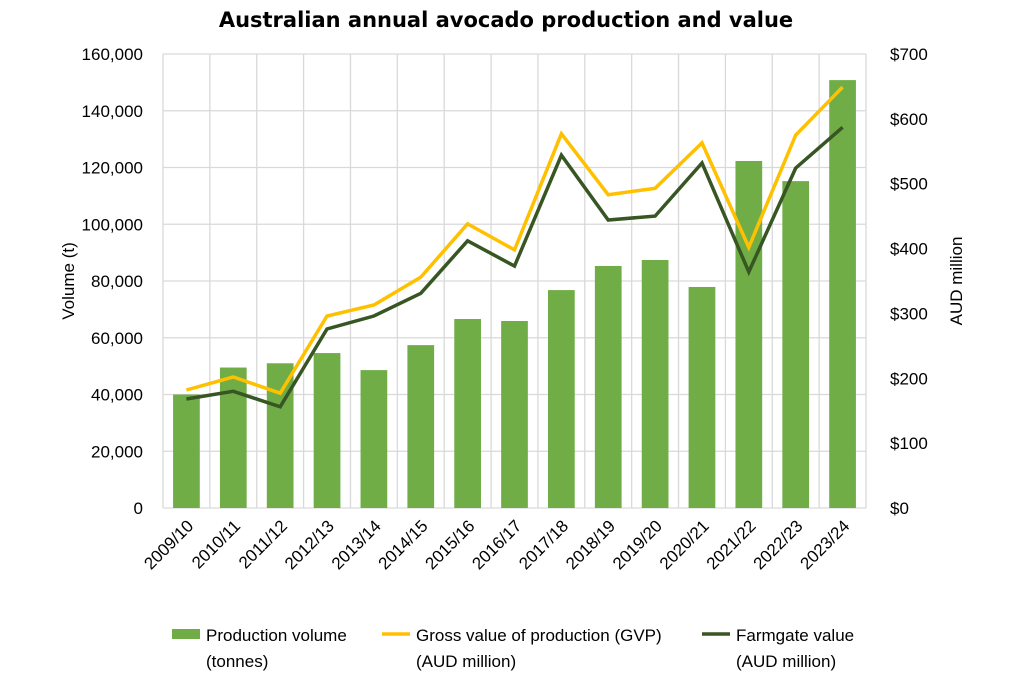 This screenshot has height=677, width=1014. What do you see at coordinates (543, 544) in the screenshot?
I see `x-tick-label: 2017/18` at bounding box center [543, 544].